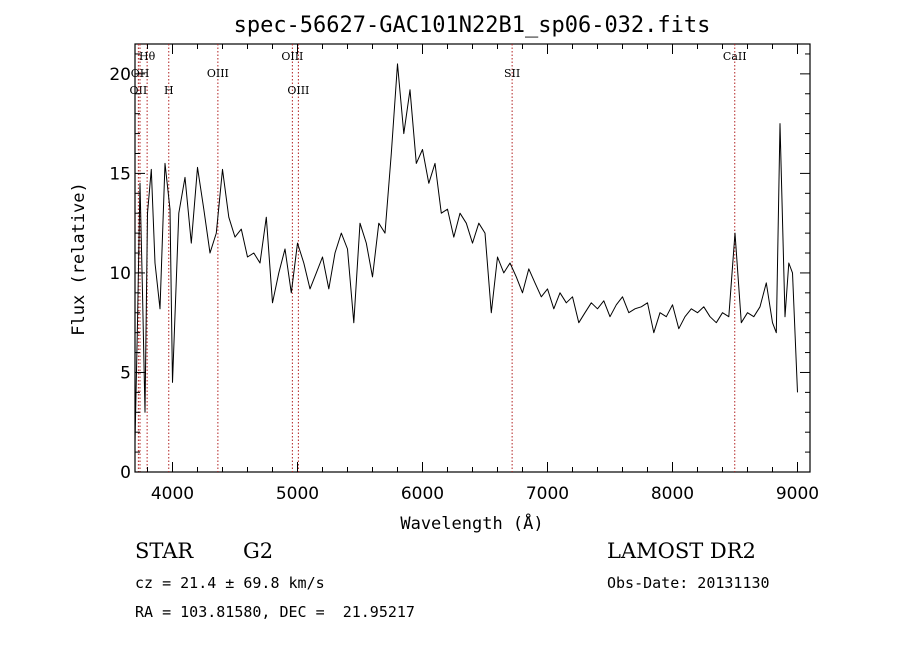 The width and height of the screenshot is (900, 649). Describe the element at coordinates (120, 274) in the screenshot. I see `y-tick-label: 10` at that location.